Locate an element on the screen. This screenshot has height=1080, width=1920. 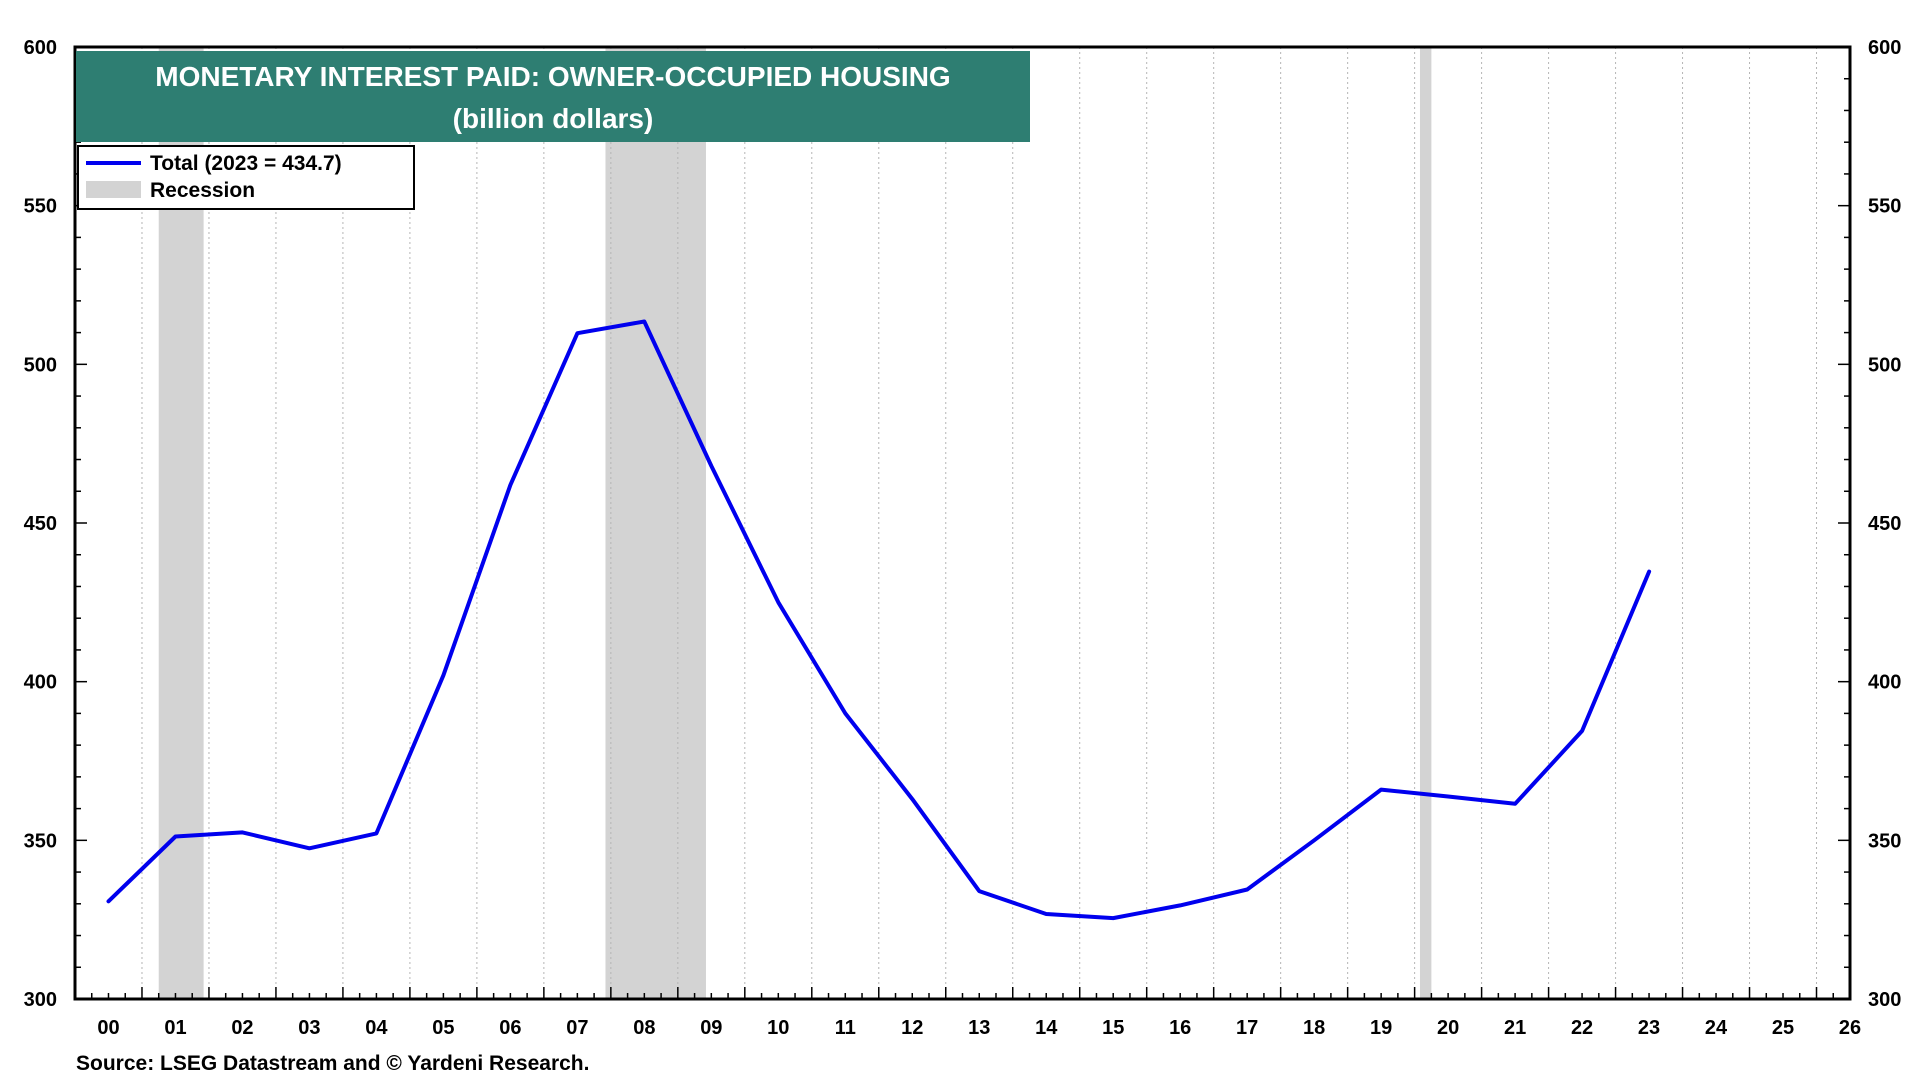
x-tick-label: 08 is located at coordinates (644, 1028).